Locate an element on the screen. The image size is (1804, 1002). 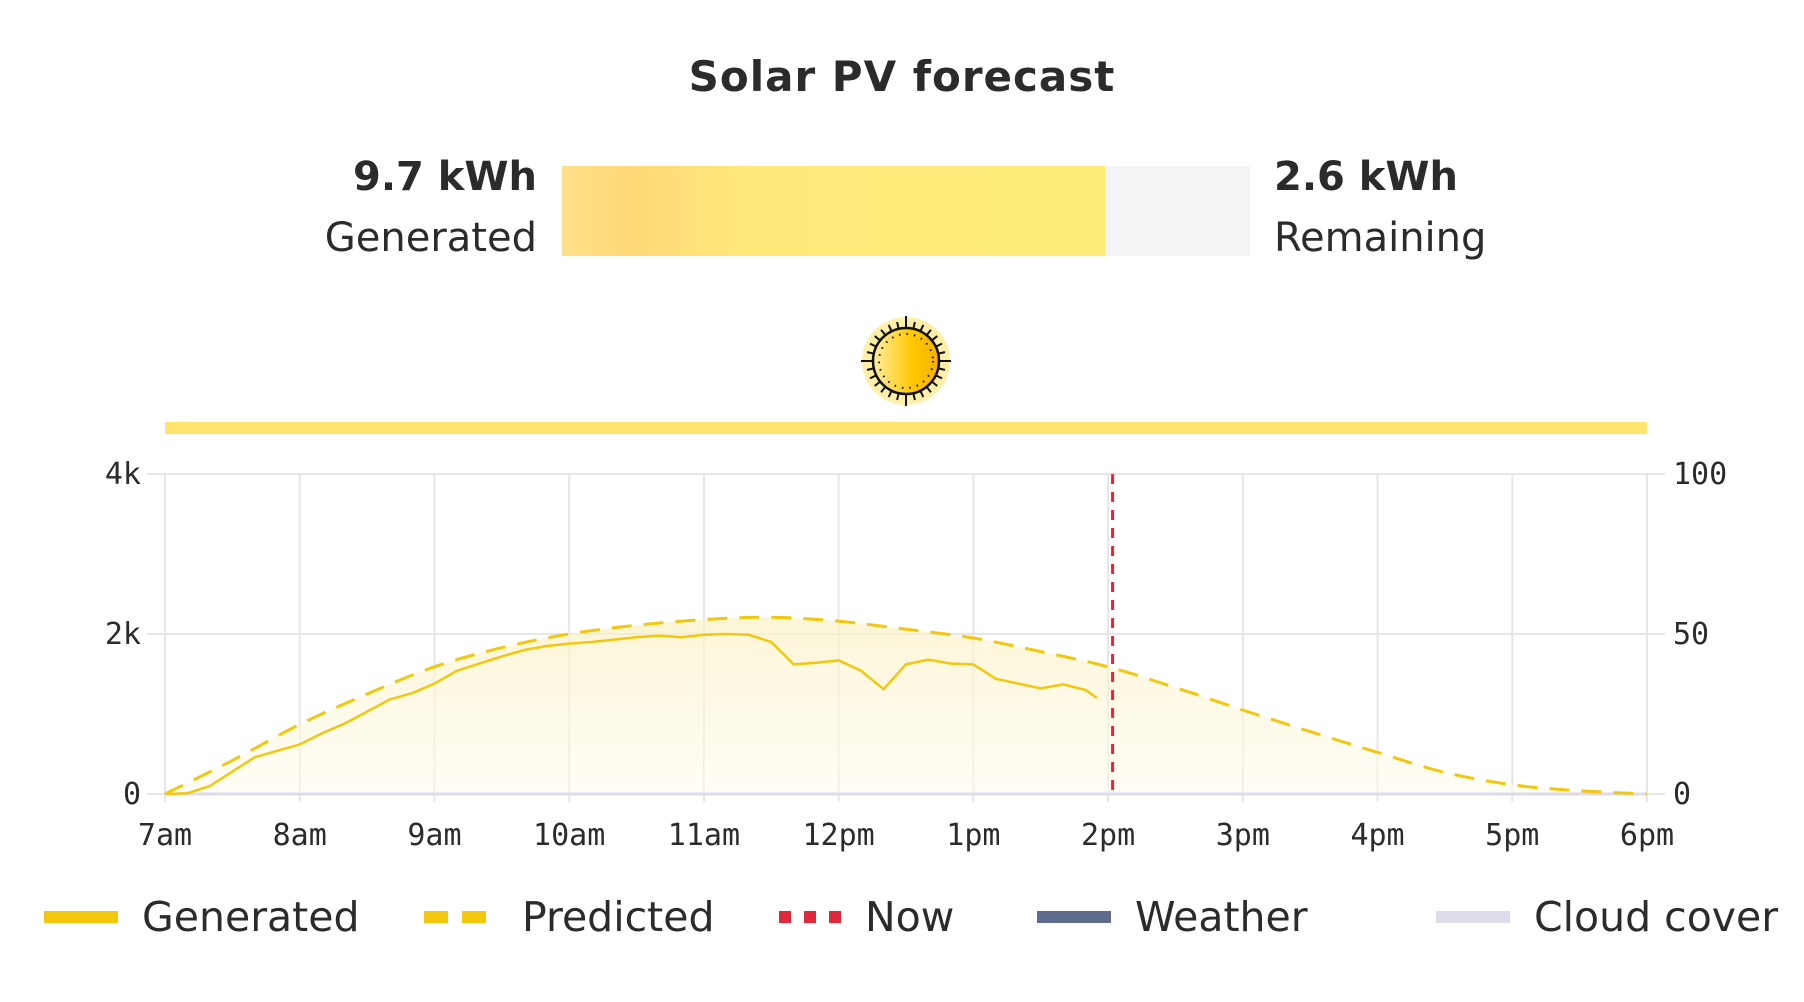
remaining-value: 2.6 kWh is located at coordinates (1366, 177).